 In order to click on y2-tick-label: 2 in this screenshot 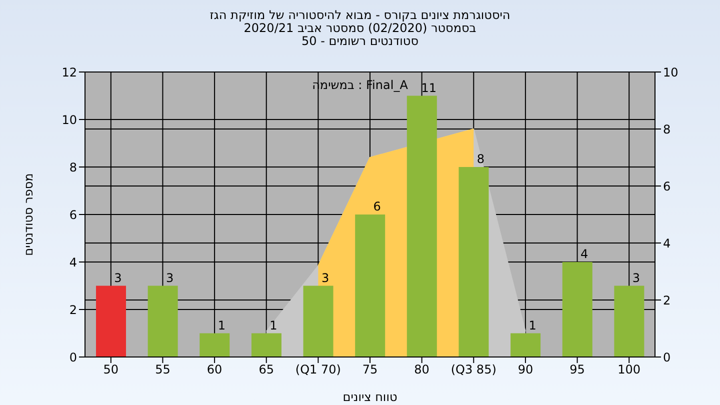, I will do `click(667, 300)`.